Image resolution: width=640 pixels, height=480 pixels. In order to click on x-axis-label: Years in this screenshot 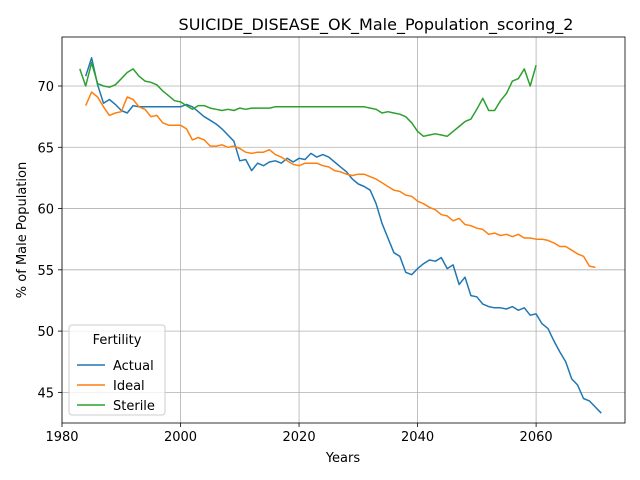, I will do `click(343, 458)`.